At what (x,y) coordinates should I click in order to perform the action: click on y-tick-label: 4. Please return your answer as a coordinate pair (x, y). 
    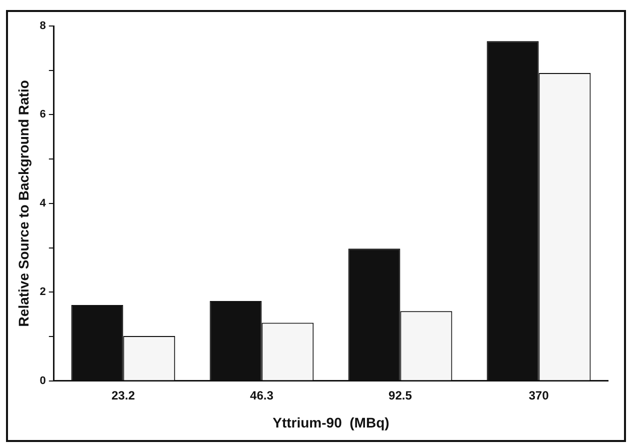
    Looking at the image, I should click on (43, 203).